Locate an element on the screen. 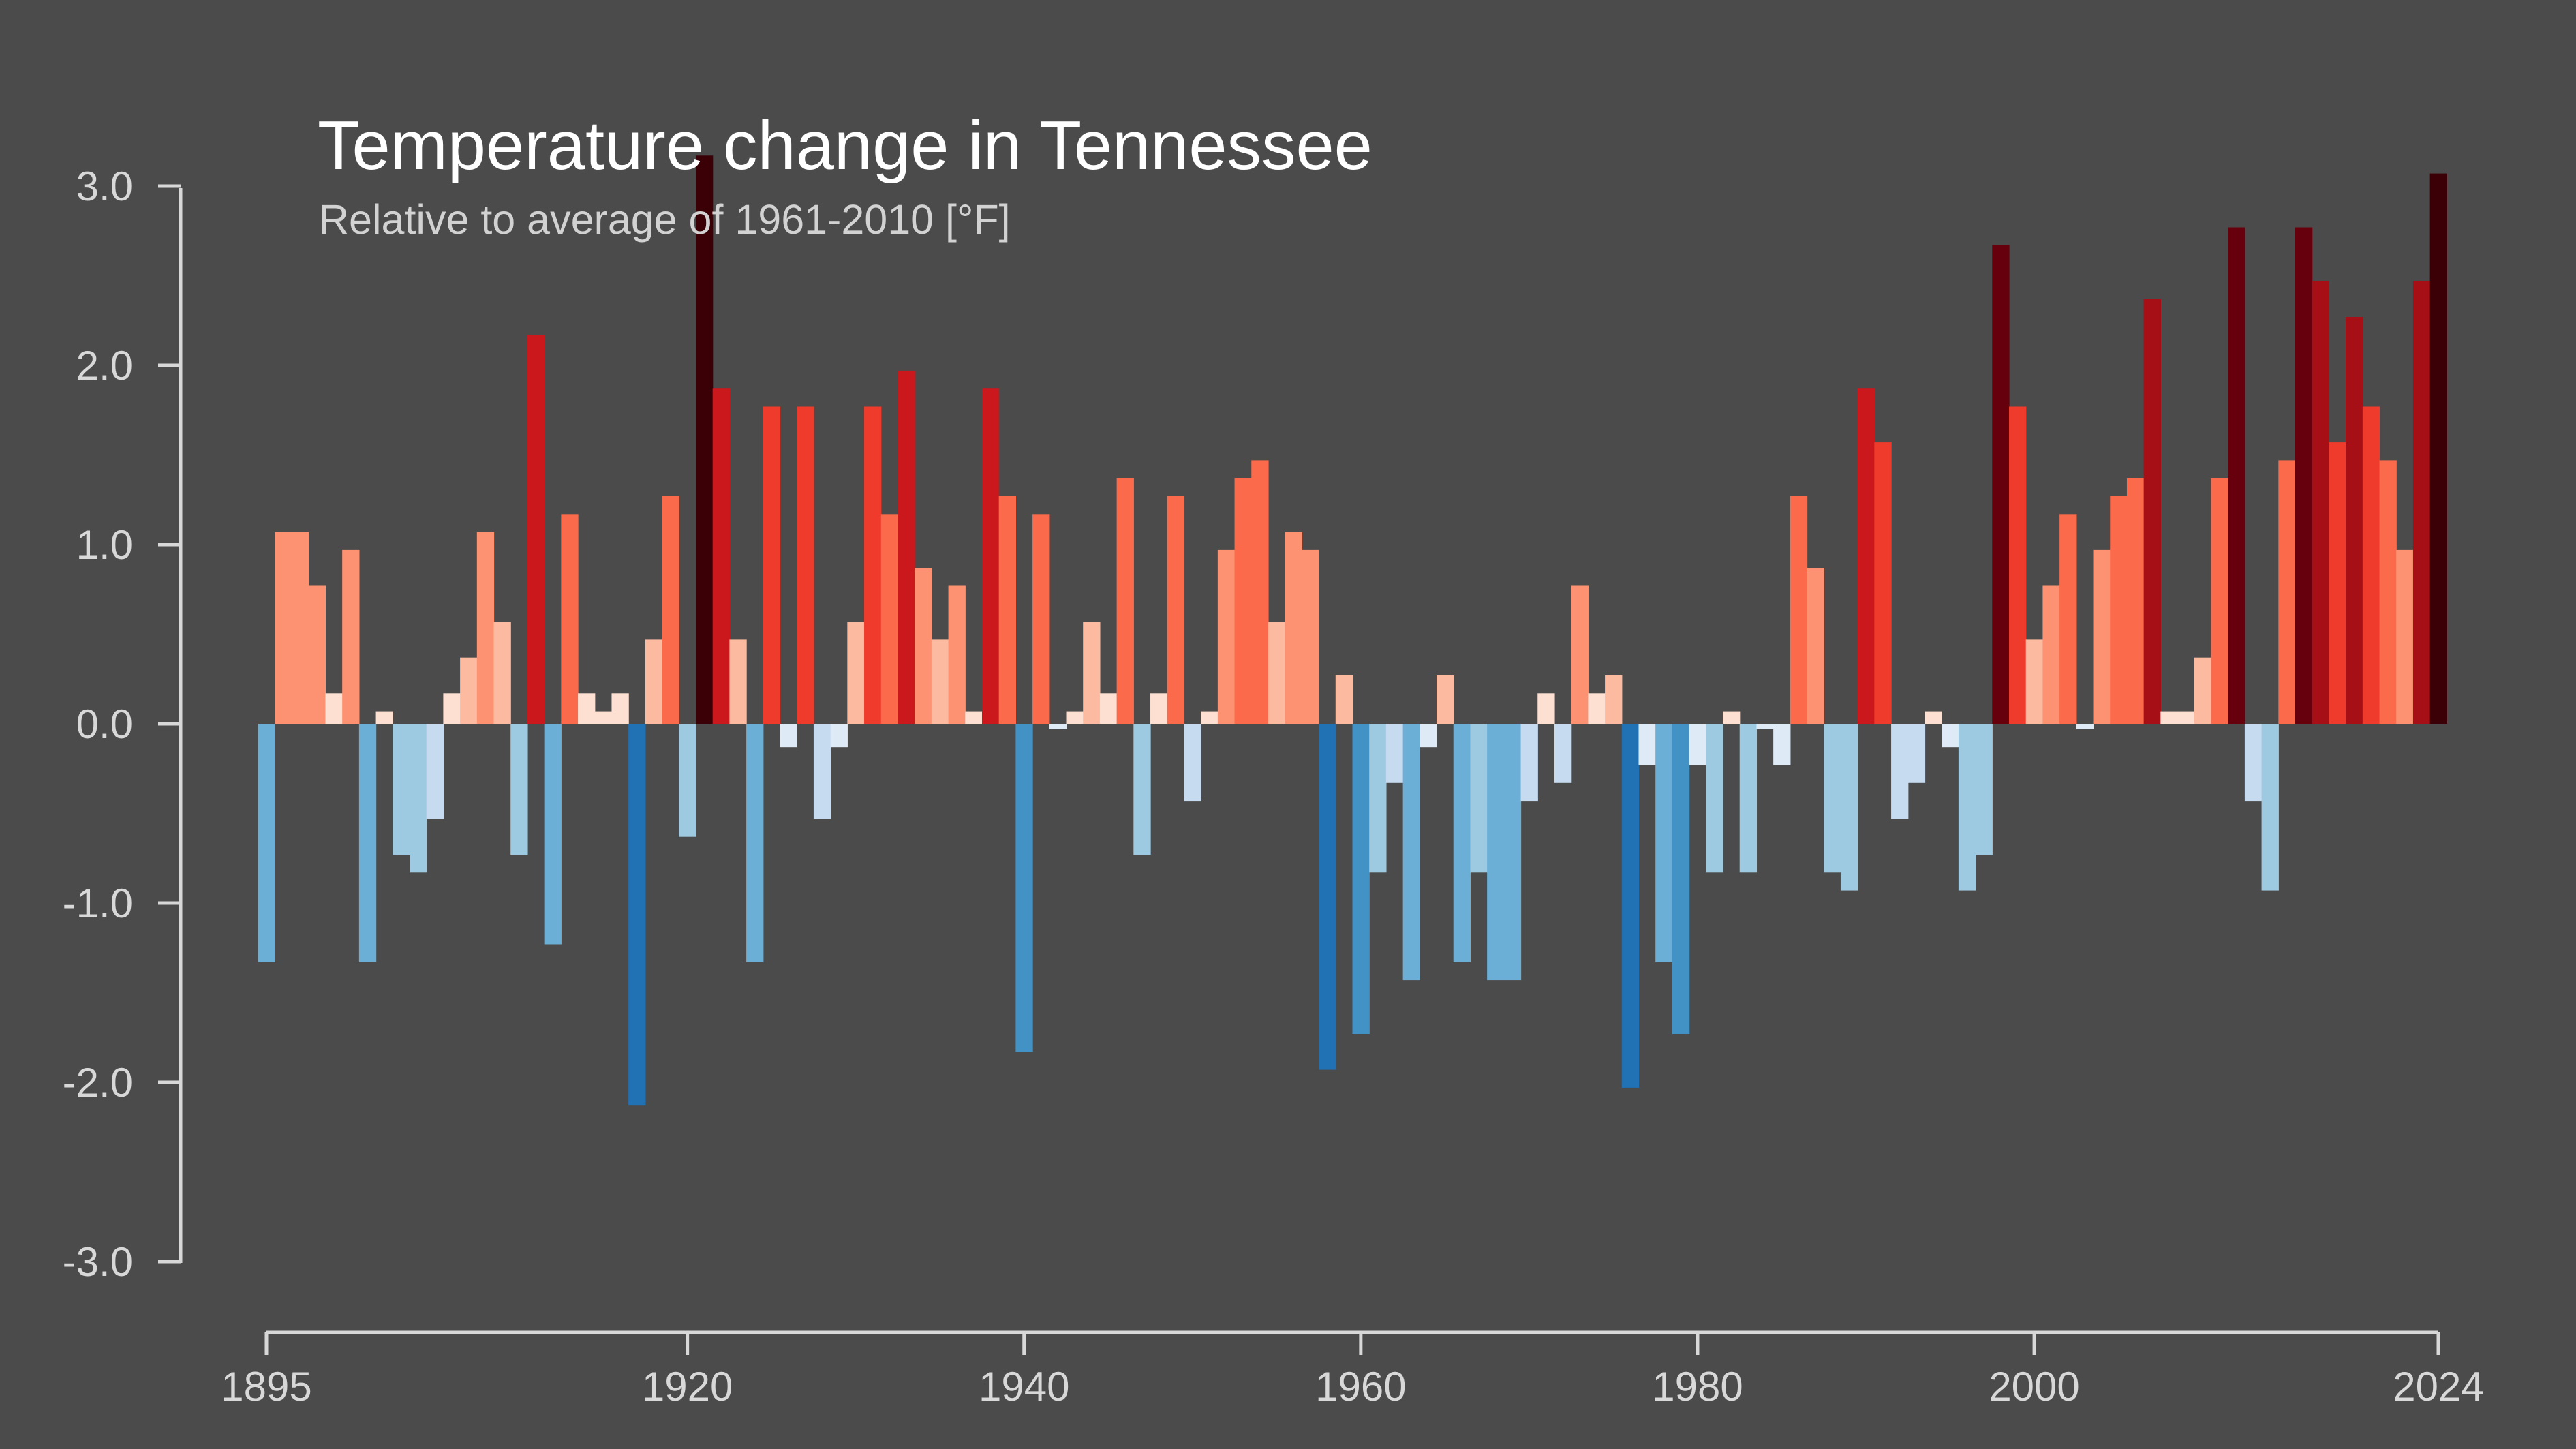  bar-1962 is located at coordinates (1394, 753).